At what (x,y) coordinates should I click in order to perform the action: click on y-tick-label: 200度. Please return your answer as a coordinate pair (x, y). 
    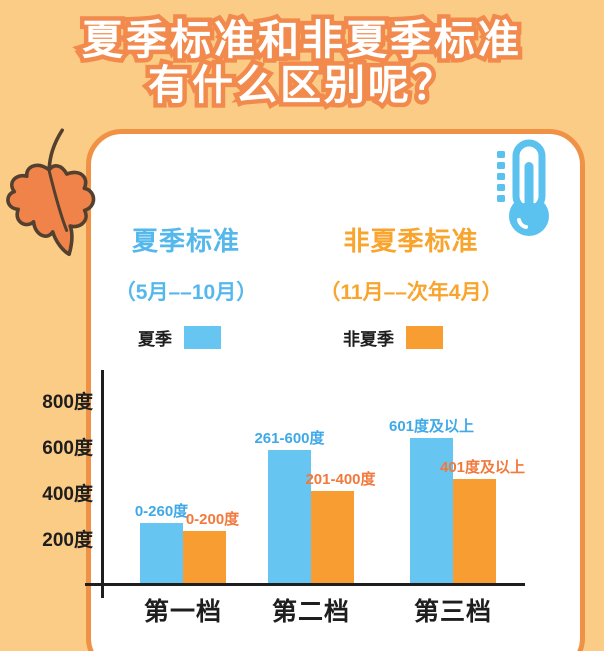
    Looking at the image, I should click on (67, 540).